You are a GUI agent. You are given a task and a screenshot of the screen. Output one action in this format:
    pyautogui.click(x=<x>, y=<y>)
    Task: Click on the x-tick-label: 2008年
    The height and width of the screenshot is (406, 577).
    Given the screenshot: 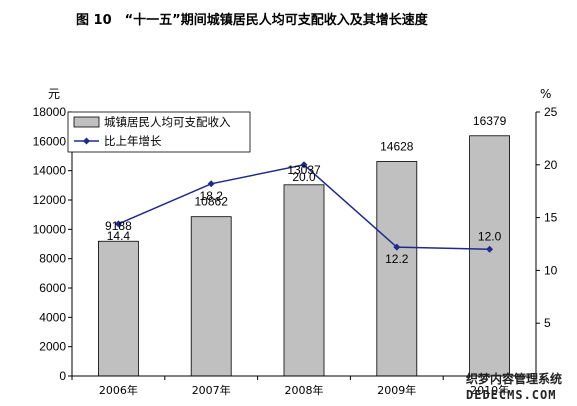 What is the action you would take?
    pyautogui.click(x=304, y=390)
    